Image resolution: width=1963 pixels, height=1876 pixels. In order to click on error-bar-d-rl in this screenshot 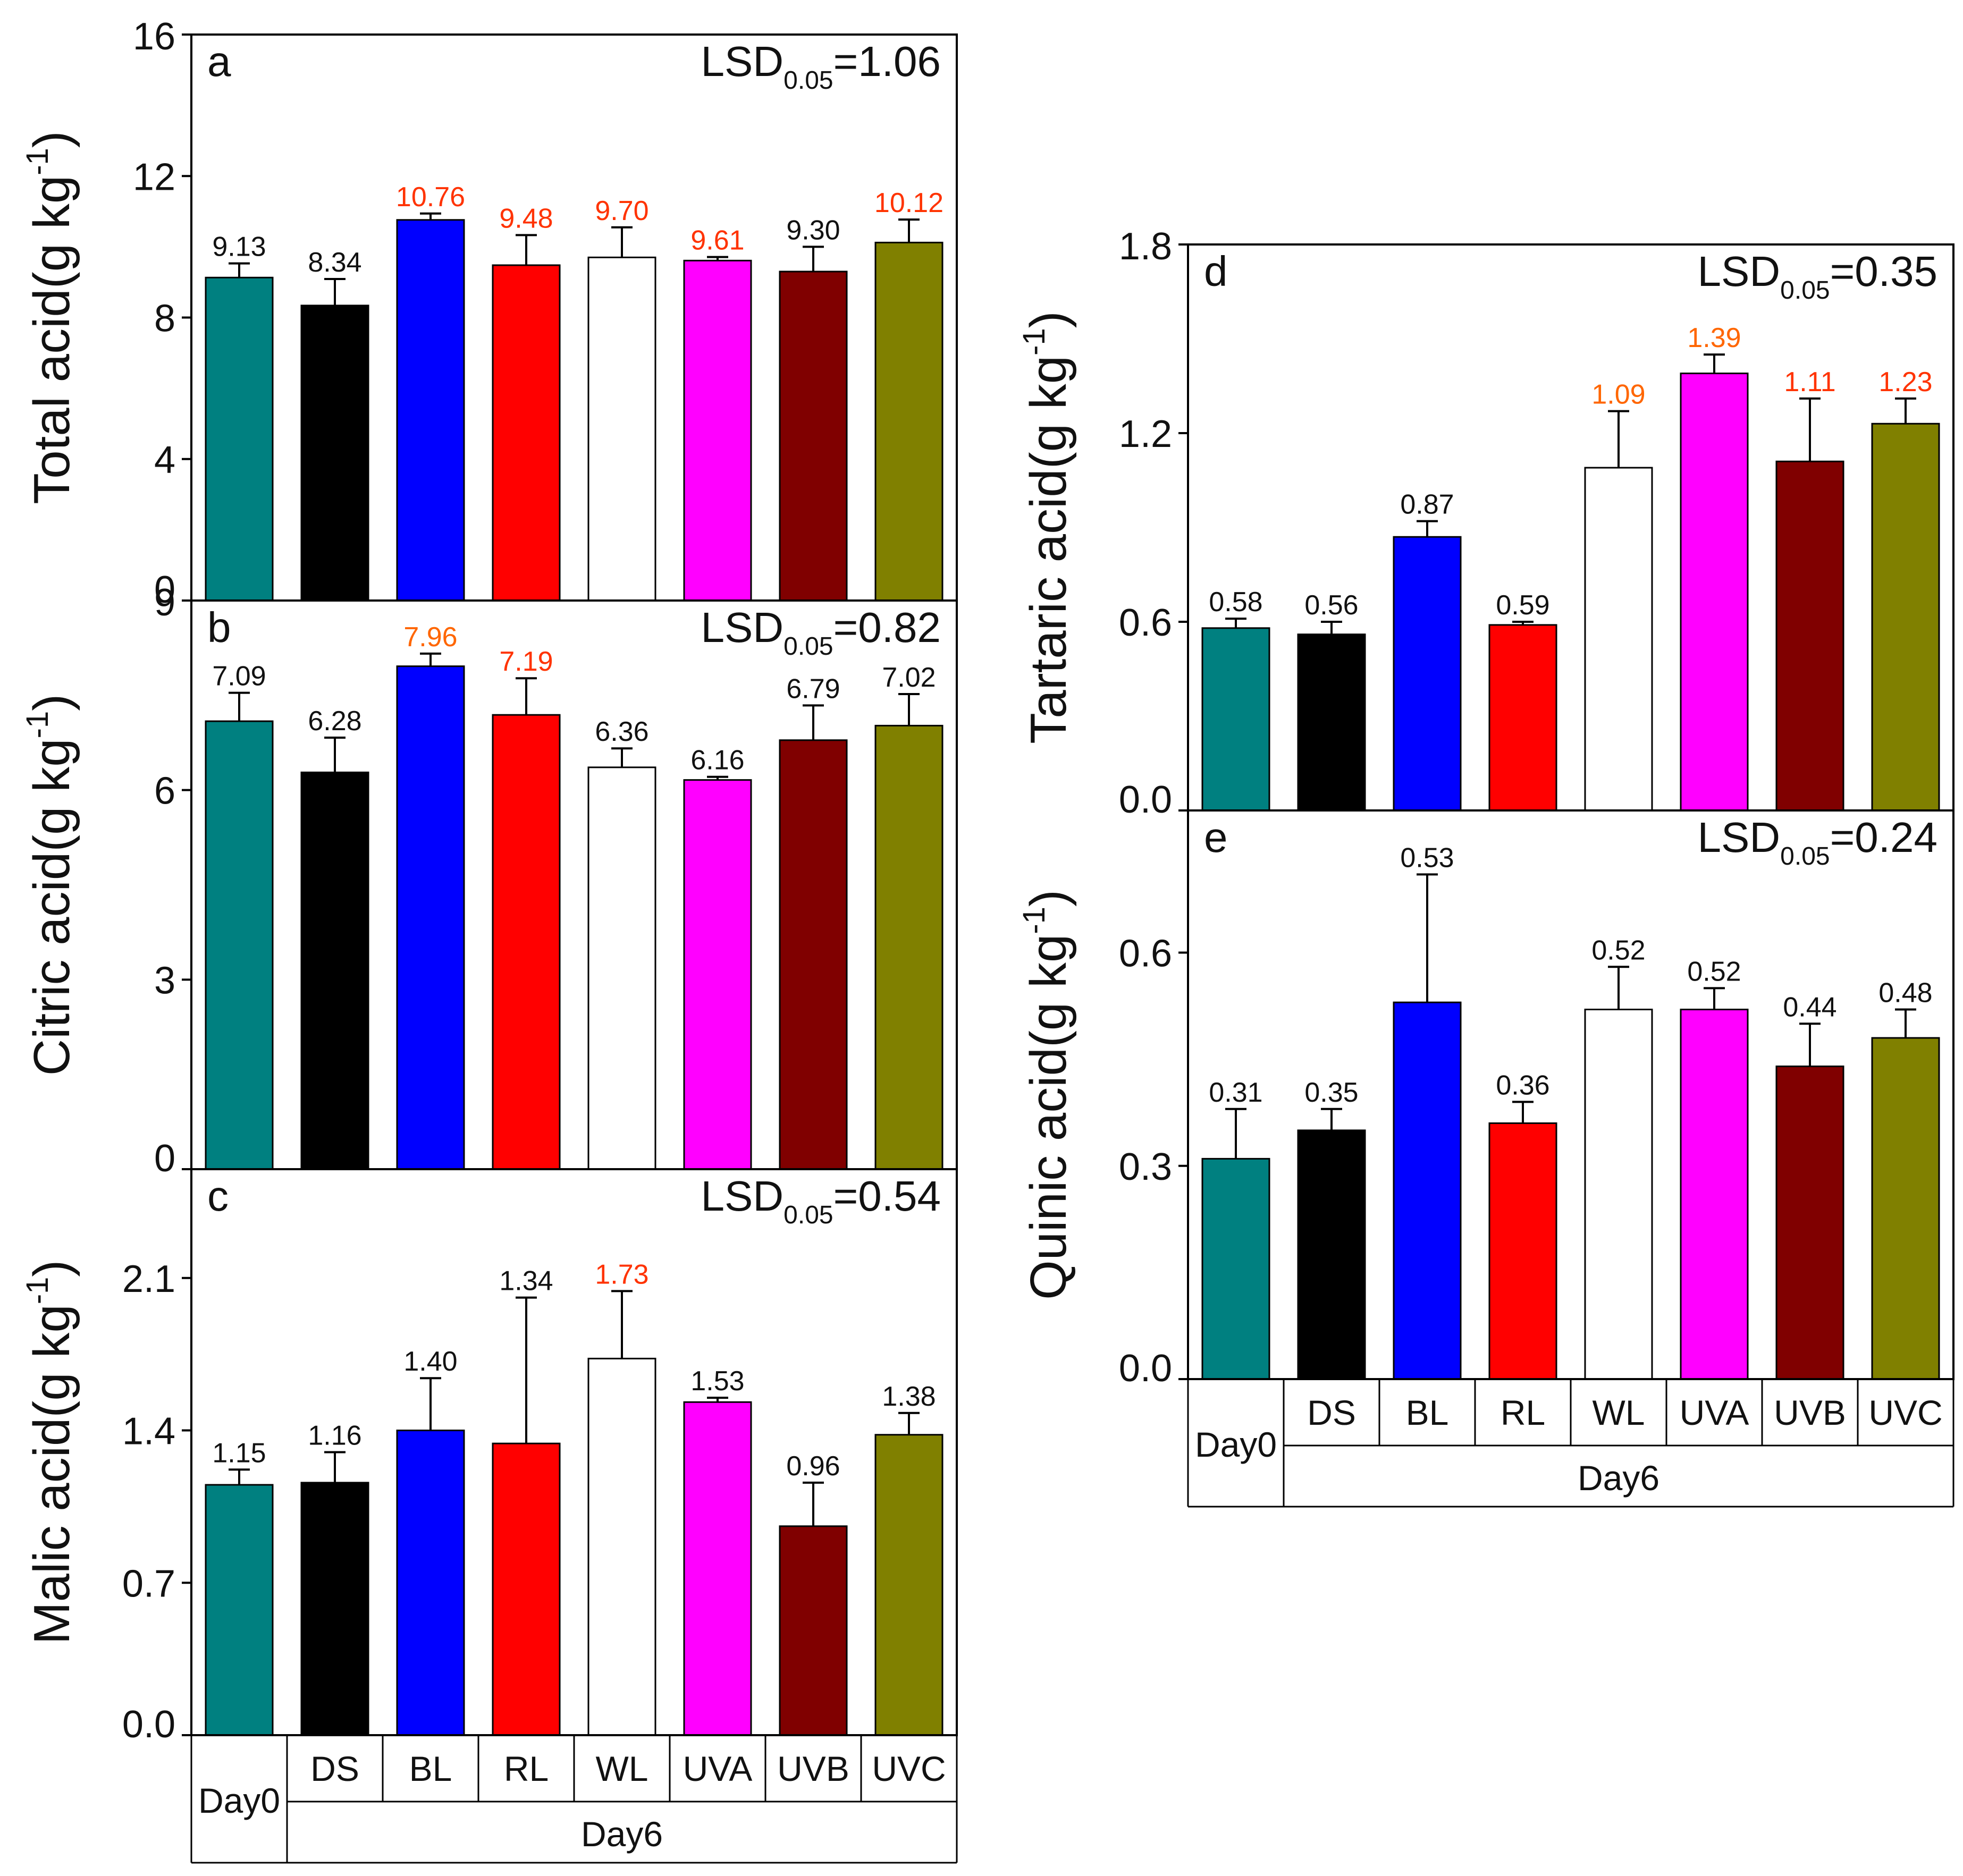, I will do `click(1523, 623)`.